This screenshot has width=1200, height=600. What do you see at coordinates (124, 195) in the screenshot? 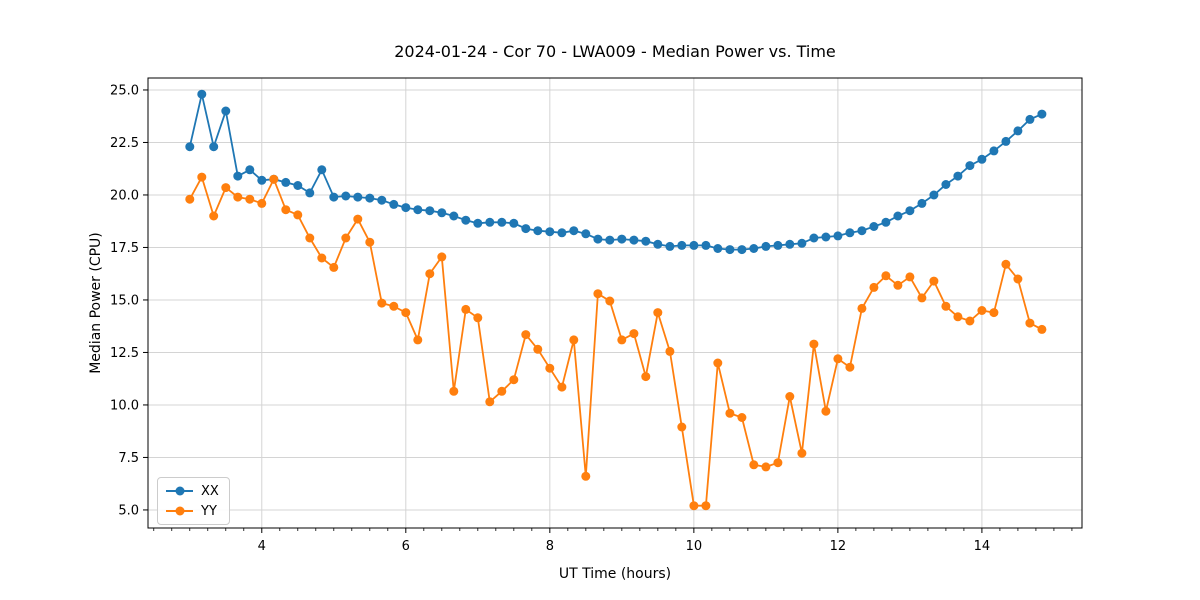
I see `y-tick-label: 20.0` at bounding box center [124, 195].